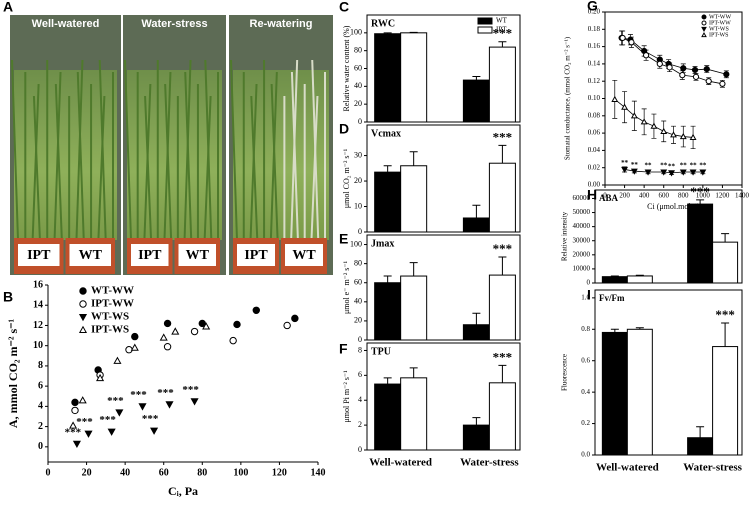  What do you see at coordinates (582, 269) in the screenshot?
I see `y-tick-label: 10000` at bounding box center [582, 269].